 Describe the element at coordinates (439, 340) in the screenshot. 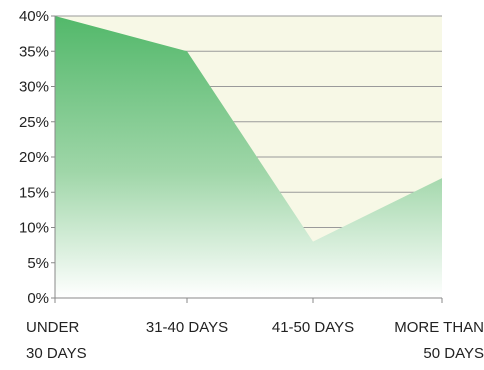

I see `x-category-label: MORE THAN 50 DAYS` at that location.